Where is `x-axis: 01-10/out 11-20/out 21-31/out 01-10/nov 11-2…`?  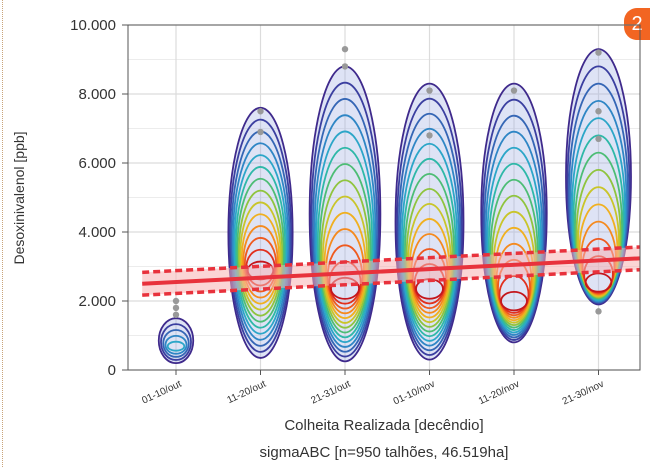
x-axis: 01-10/out 11-20/out 21-31/out 01-10/nov 11-2… is located at coordinates (373, 389).